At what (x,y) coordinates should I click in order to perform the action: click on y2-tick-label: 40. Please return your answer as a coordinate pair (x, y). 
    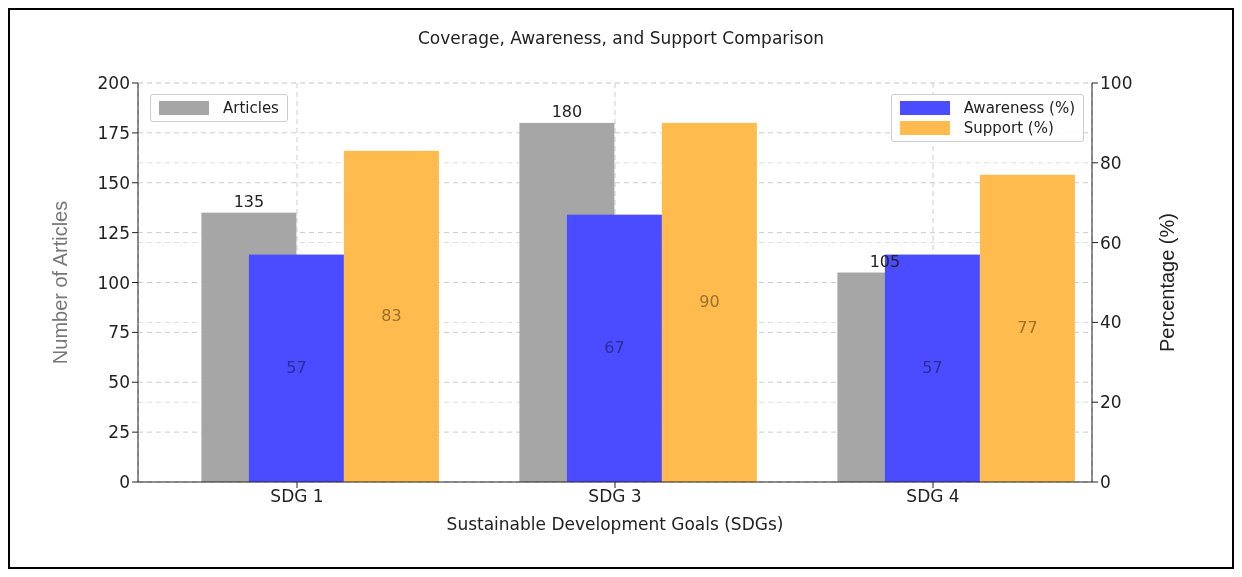
    Looking at the image, I should click on (1111, 322).